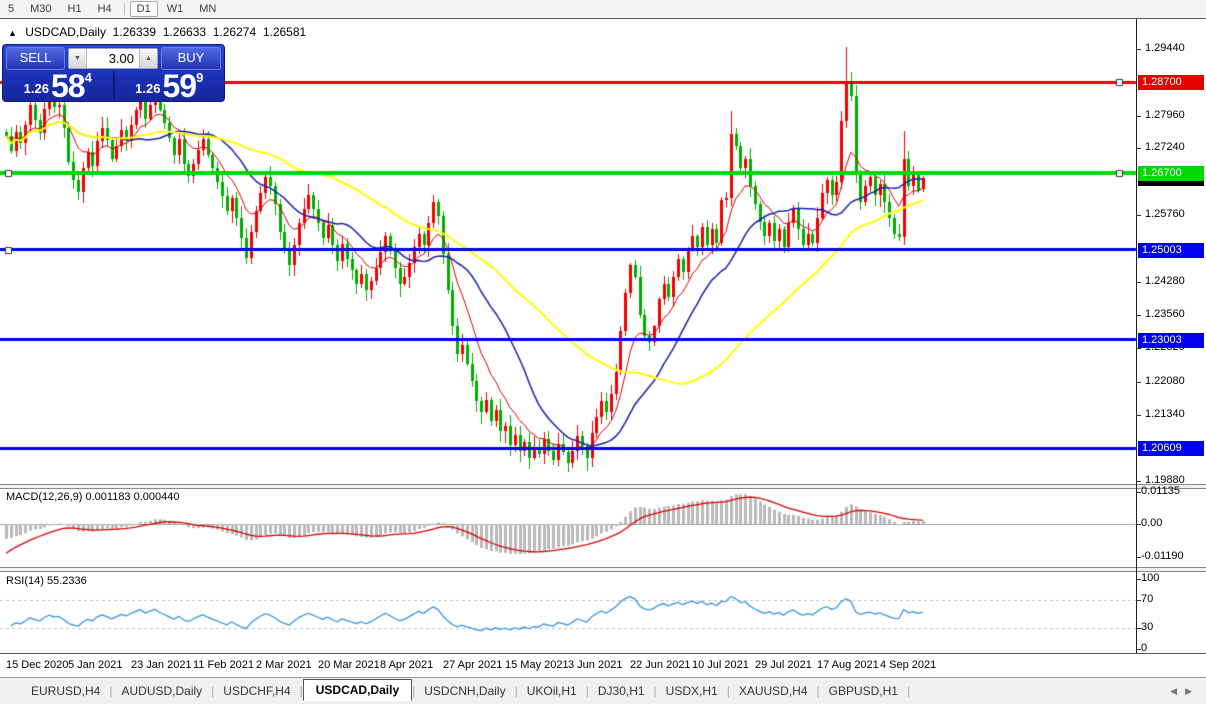 Image resolution: width=1206 pixels, height=704 pixels. I want to click on trade-panel-divider, so click(113, 85).